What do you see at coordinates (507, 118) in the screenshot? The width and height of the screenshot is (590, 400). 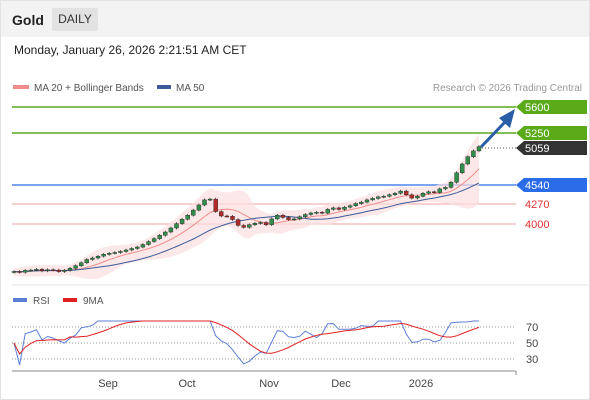 I see `projection-arrowhead` at bounding box center [507, 118].